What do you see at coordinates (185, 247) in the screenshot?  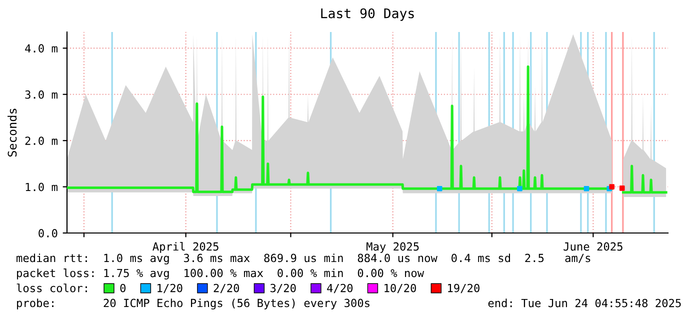 I see `x-tick-label: April 2025` at bounding box center [185, 247].